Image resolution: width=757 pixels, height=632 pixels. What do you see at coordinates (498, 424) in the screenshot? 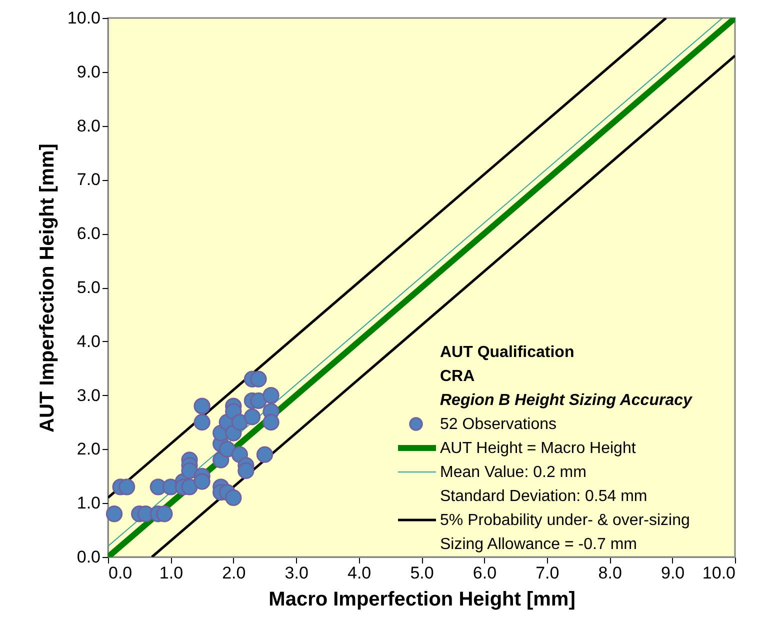
I see `legend-label: 52 Observations` at bounding box center [498, 424].